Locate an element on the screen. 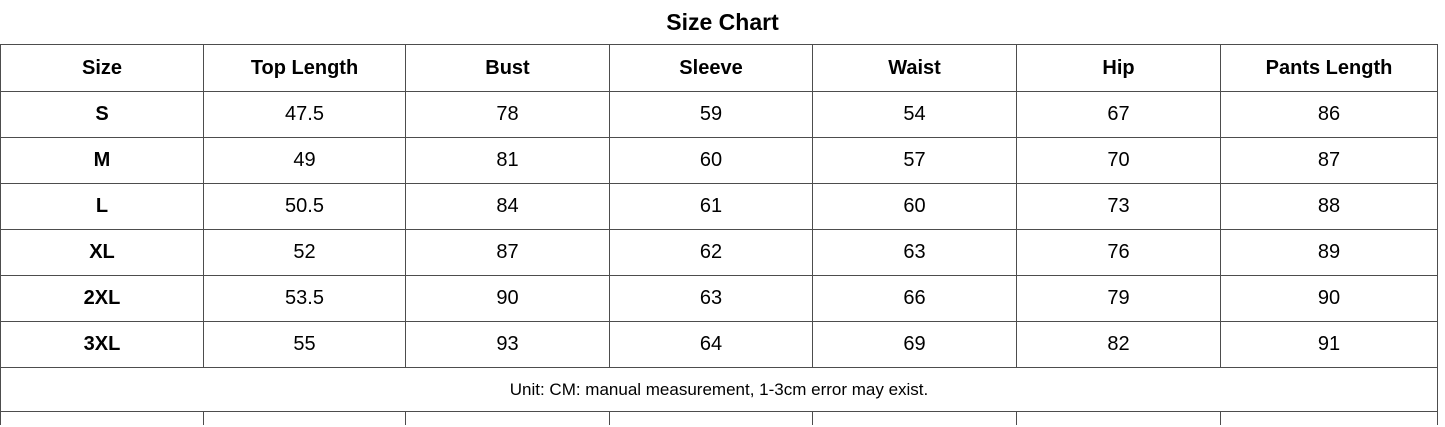 Image resolution: width=1445 pixels, height=427 pixels. table-cell: 61 is located at coordinates (711, 206).